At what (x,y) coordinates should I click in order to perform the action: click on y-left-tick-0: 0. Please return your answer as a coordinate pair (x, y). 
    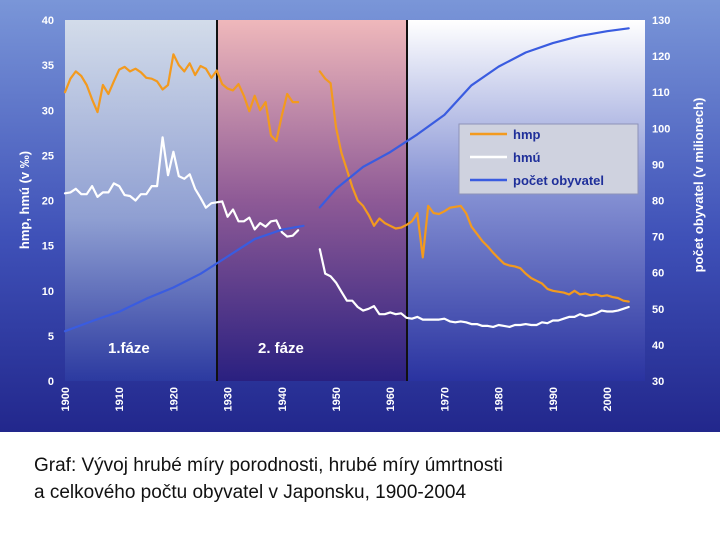
    Looking at the image, I should click on (51, 382).